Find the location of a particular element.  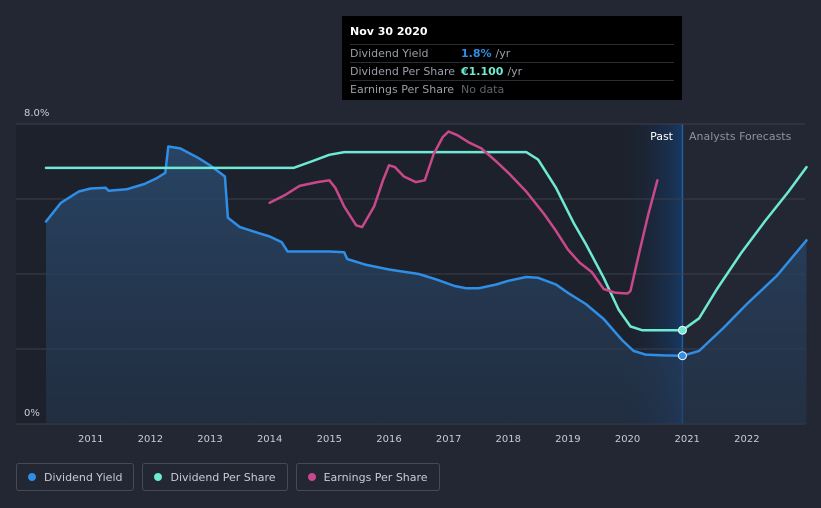

legend-item-dividend-yield: Dividend Yield is located at coordinates (75, 477).